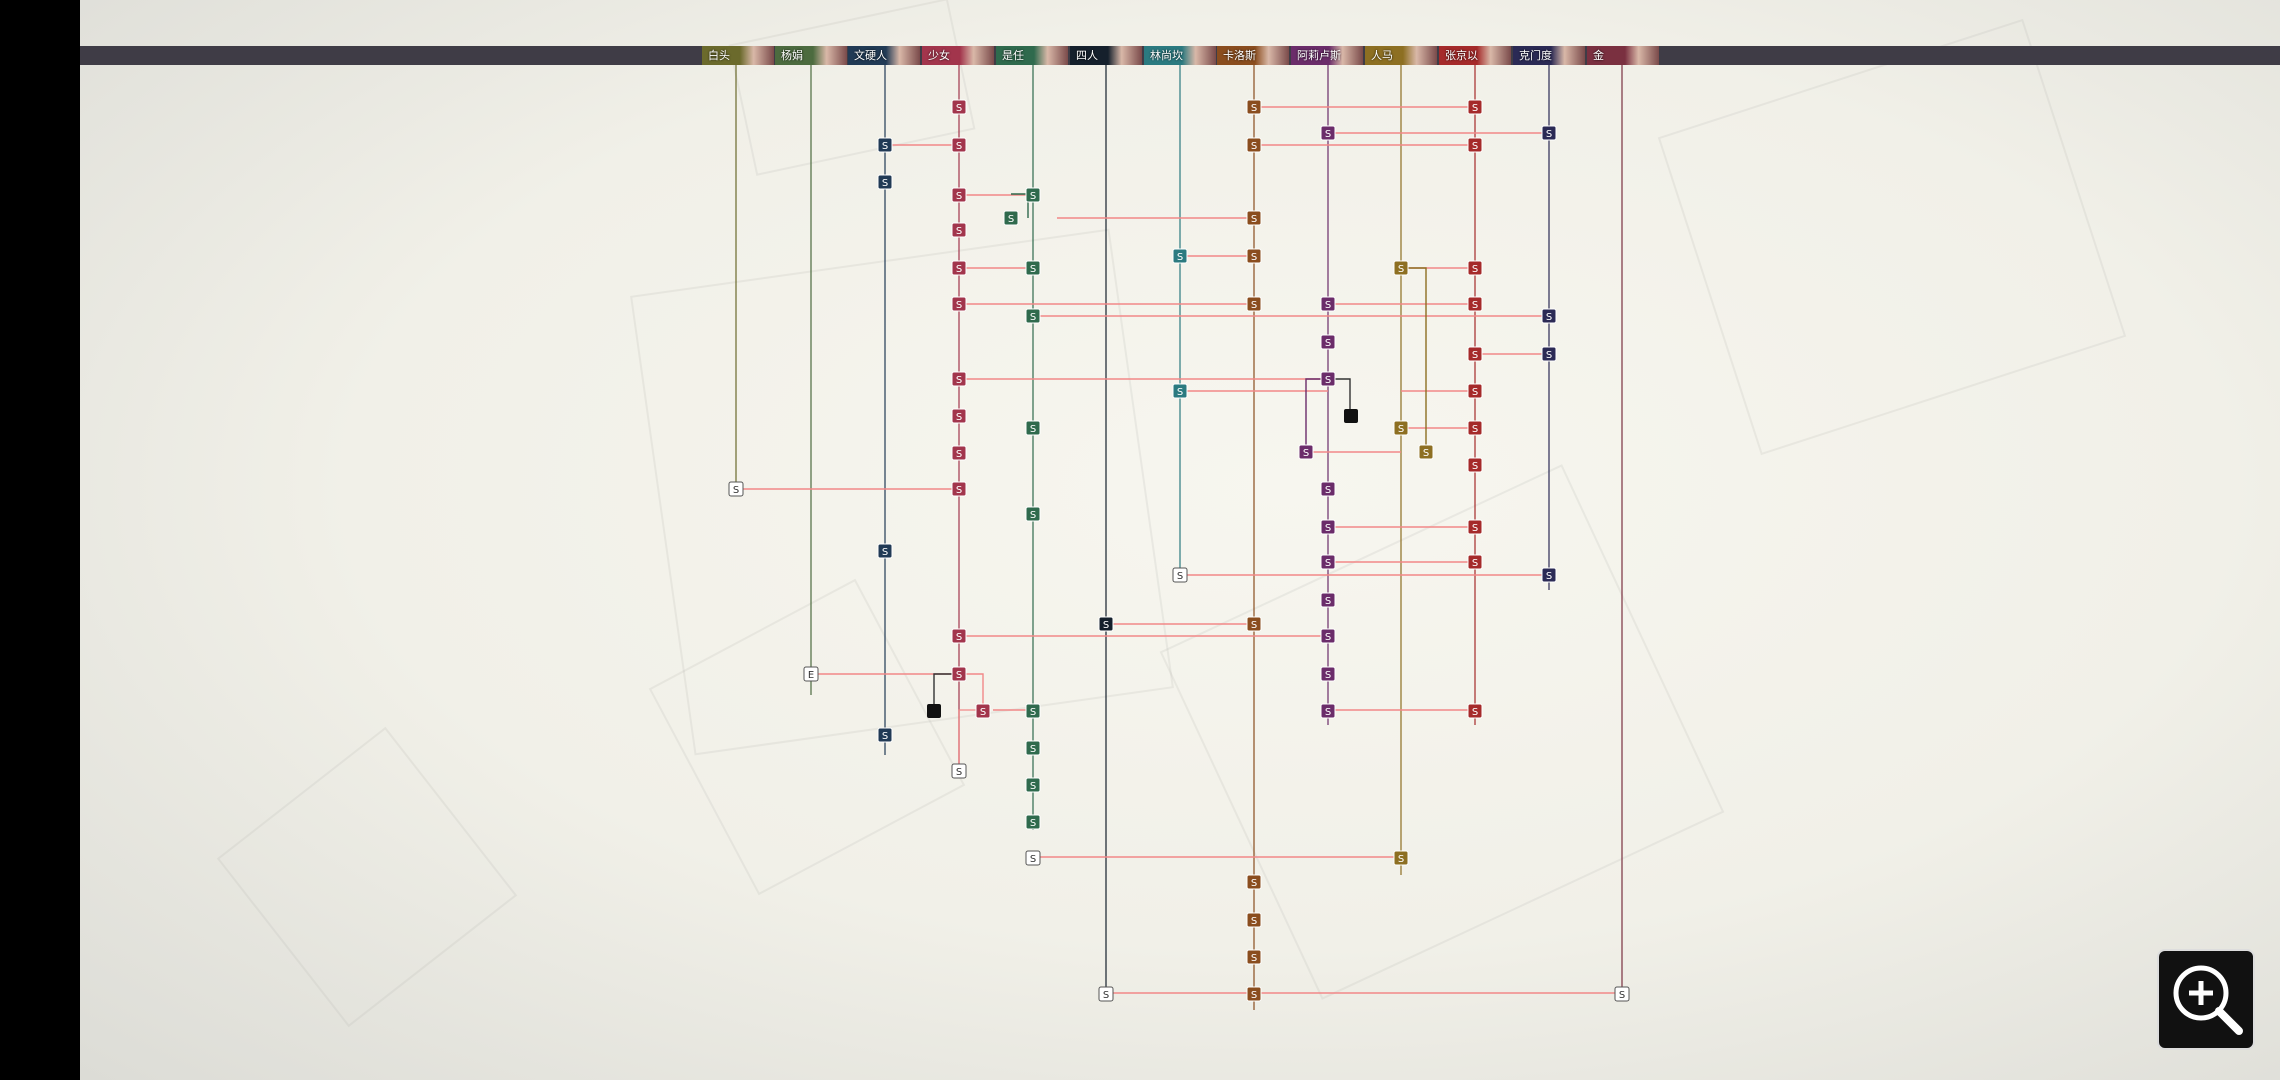 The height and width of the screenshot is (1080, 2280). Describe the element at coordinates (1180, 55) in the screenshot. I see `character-tab-7: 林尚坎` at that location.